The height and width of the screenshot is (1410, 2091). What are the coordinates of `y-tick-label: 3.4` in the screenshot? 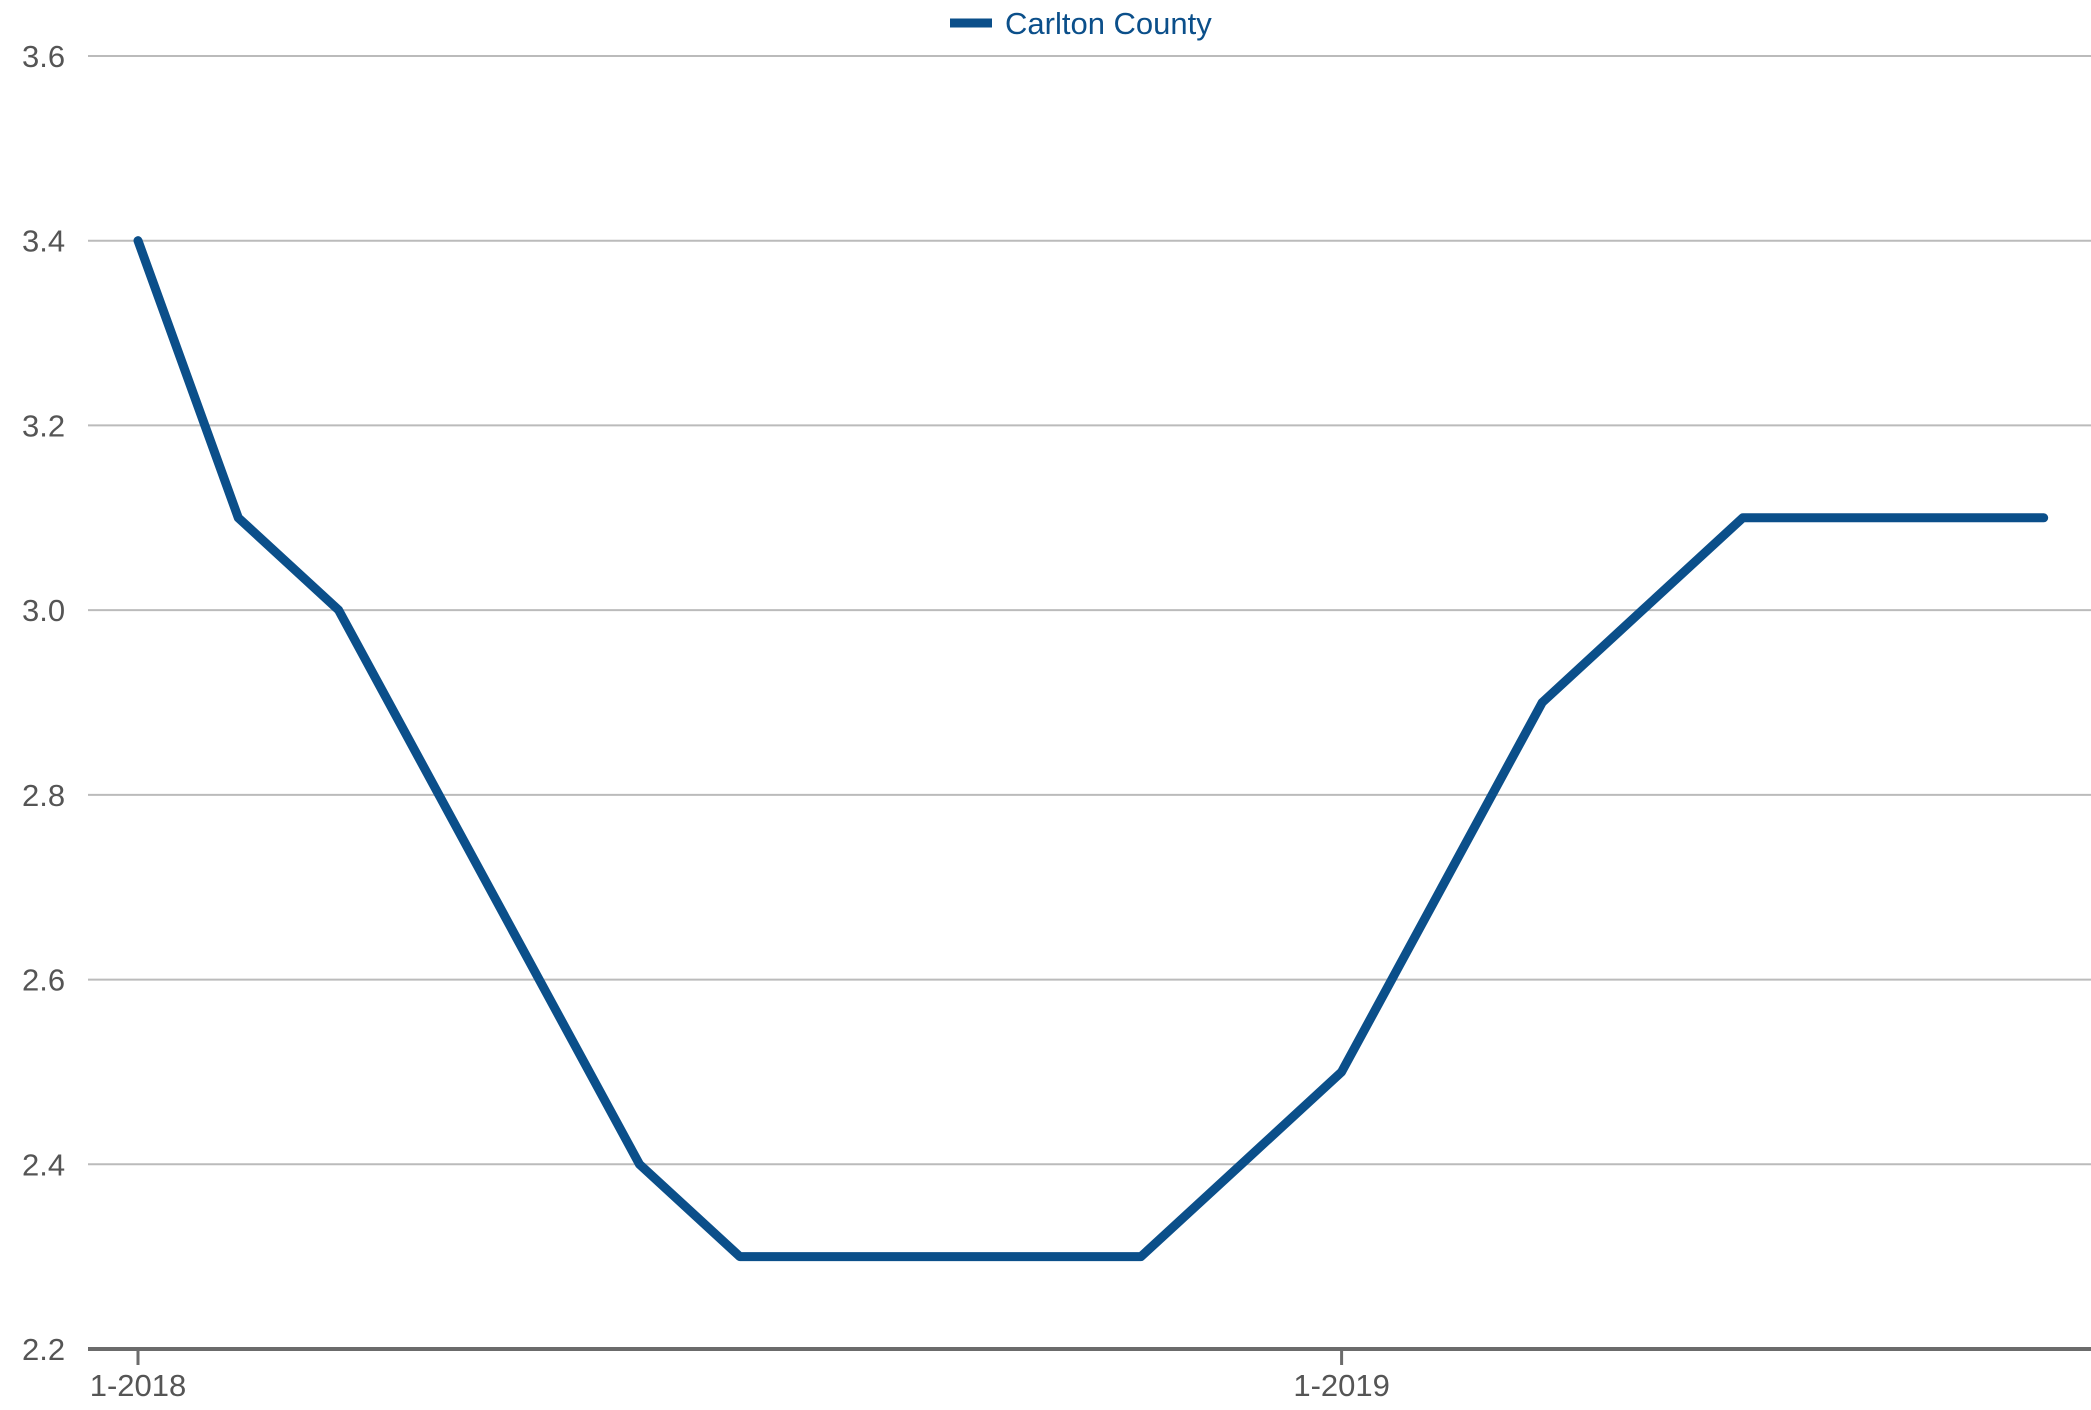 It's located at (43, 241).